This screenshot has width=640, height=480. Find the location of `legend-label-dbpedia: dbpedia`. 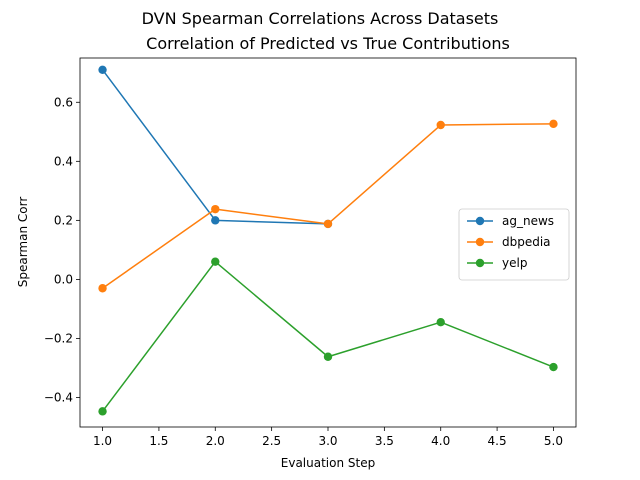

legend-label-dbpedia: dbpedia is located at coordinates (526, 242).